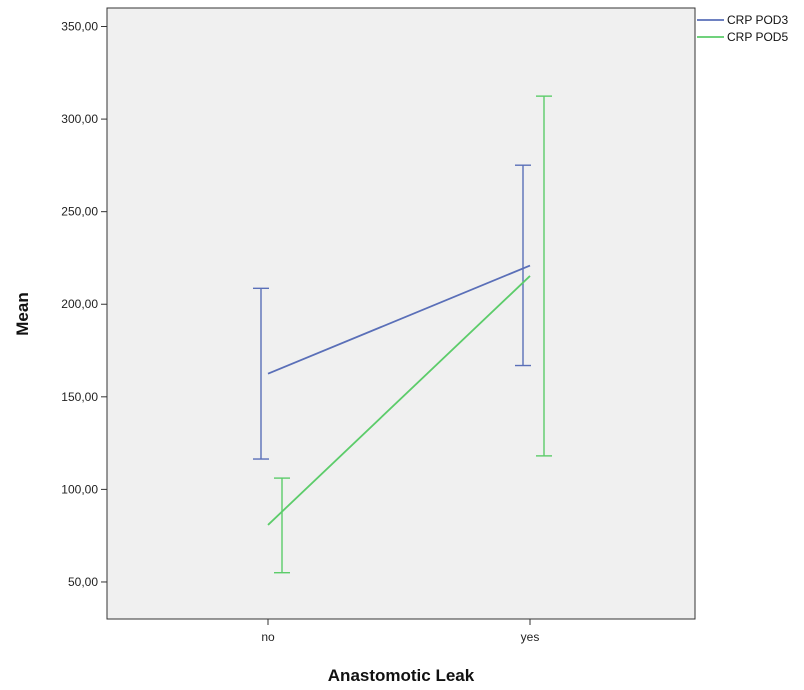 The width and height of the screenshot is (804, 690). Describe the element at coordinates (401, 675) in the screenshot. I see `x-axis-title: Anastomotic Leak` at that location.